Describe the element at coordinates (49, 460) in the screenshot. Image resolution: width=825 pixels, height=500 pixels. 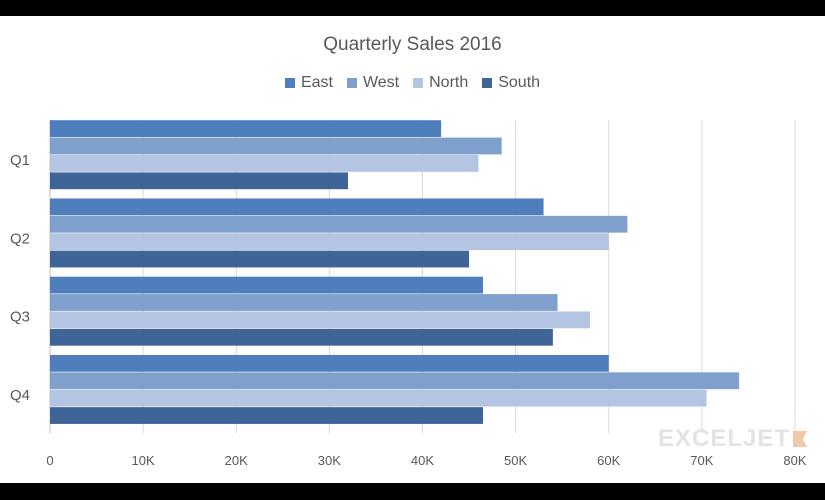
I see `x-tick-label: 0` at that location.